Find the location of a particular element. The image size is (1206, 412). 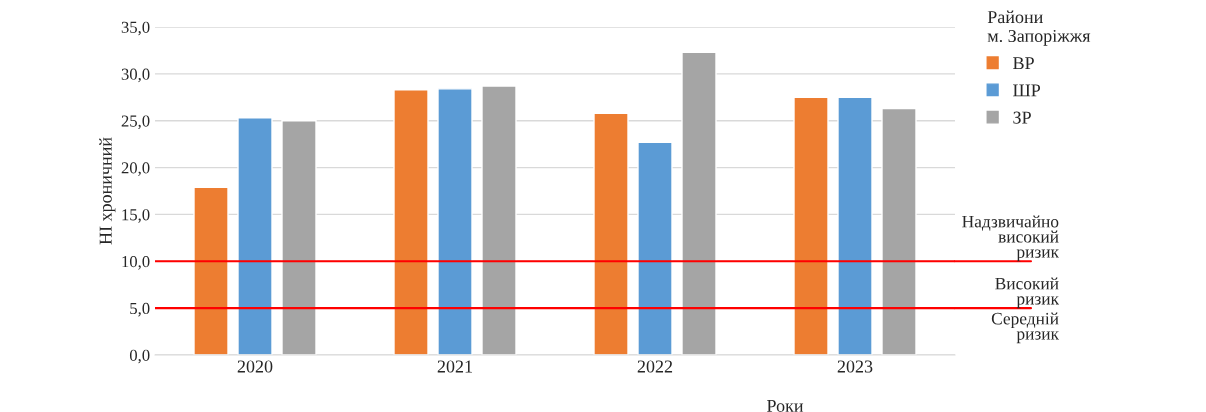

legend-label: ШР is located at coordinates (1027, 90).